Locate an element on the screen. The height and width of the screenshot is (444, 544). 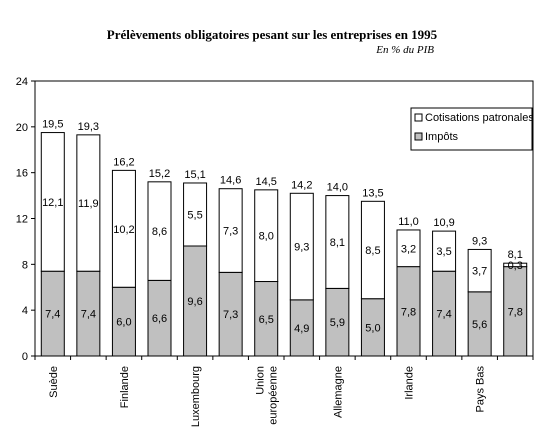
data-label-total: 9,3 is located at coordinates (479, 241).